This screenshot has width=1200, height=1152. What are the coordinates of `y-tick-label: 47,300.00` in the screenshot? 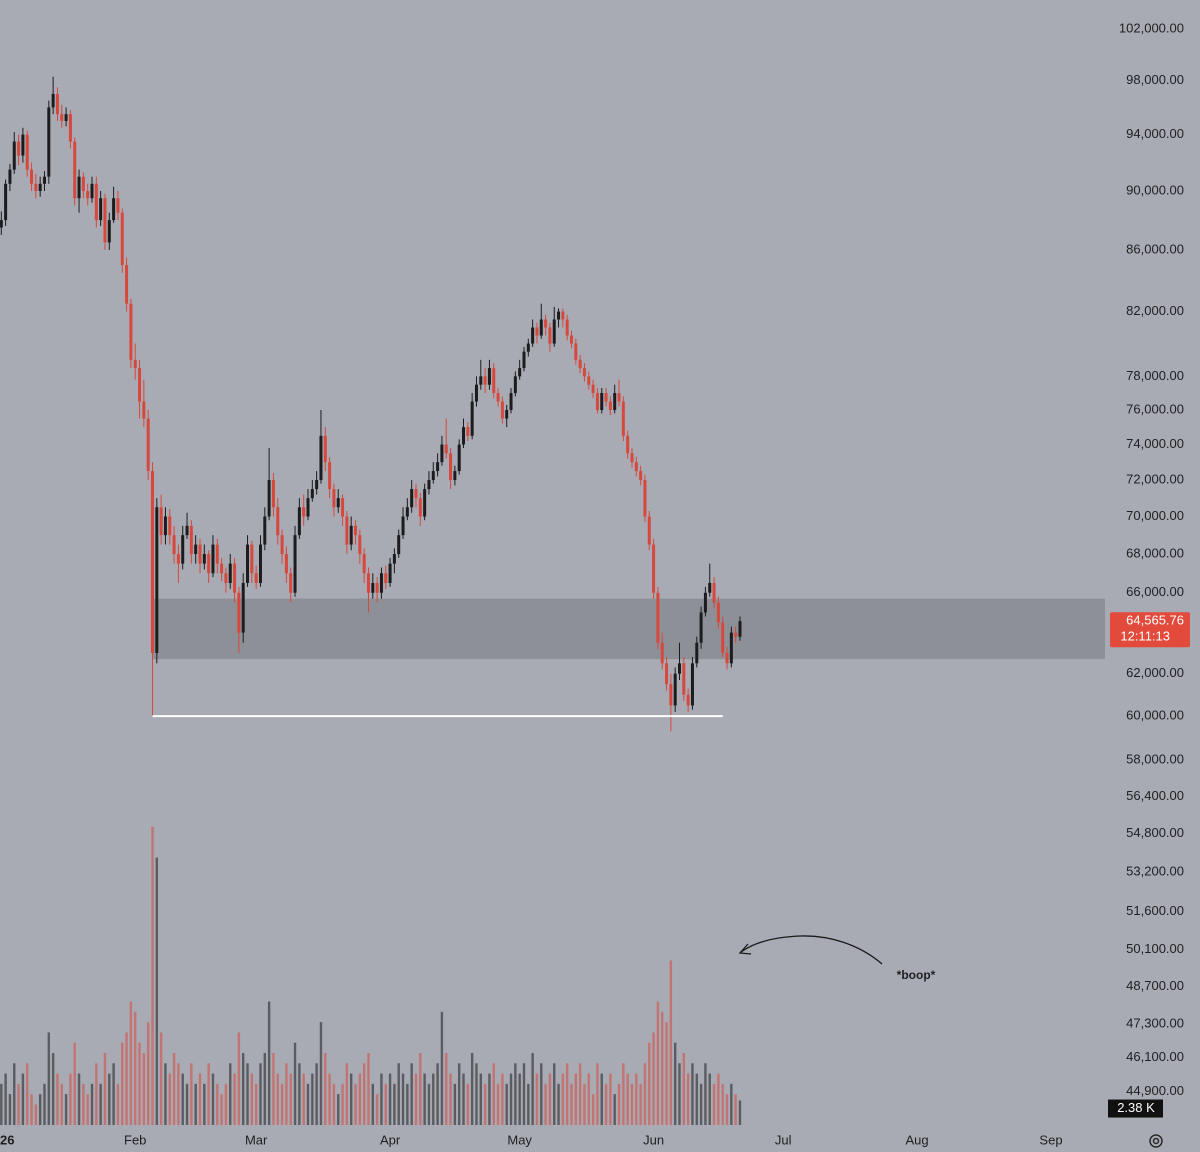 It's located at (1155, 1023).